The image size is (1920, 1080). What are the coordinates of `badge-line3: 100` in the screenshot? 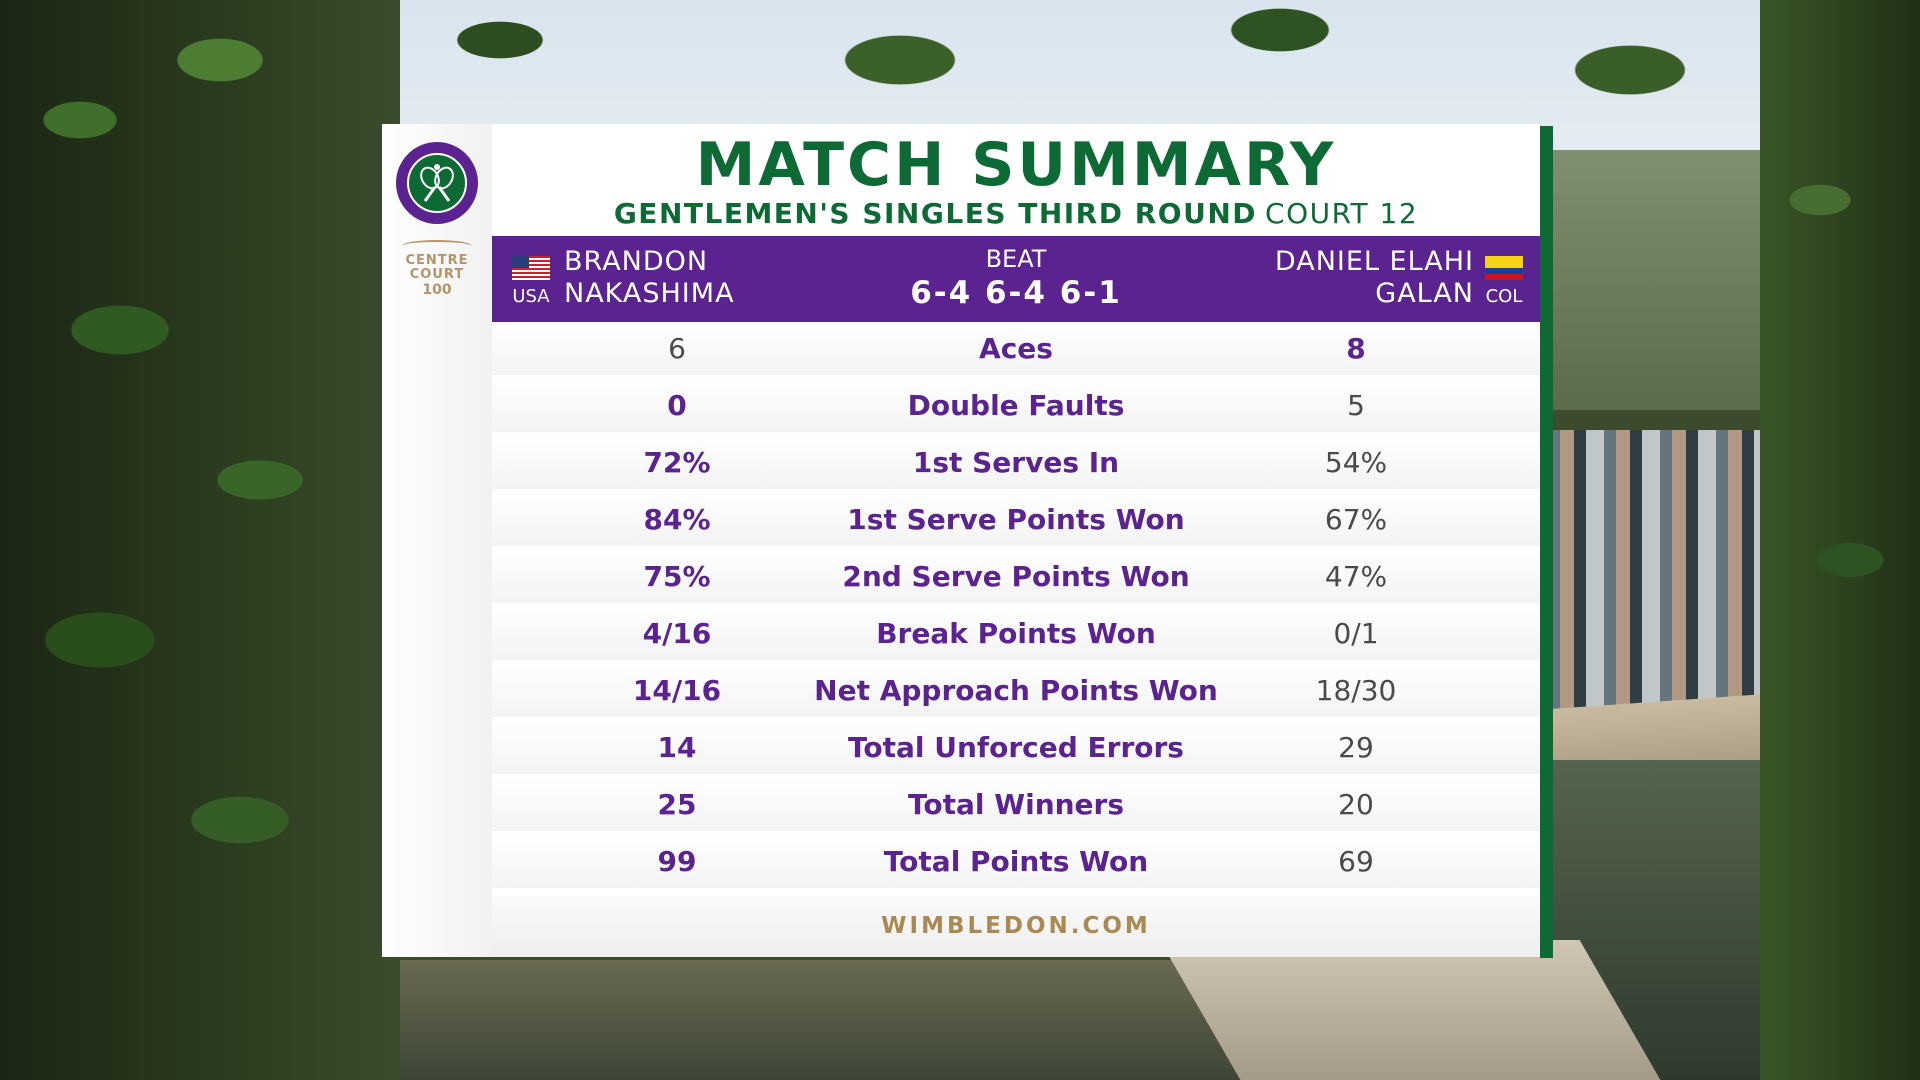 It's located at (437, 290).